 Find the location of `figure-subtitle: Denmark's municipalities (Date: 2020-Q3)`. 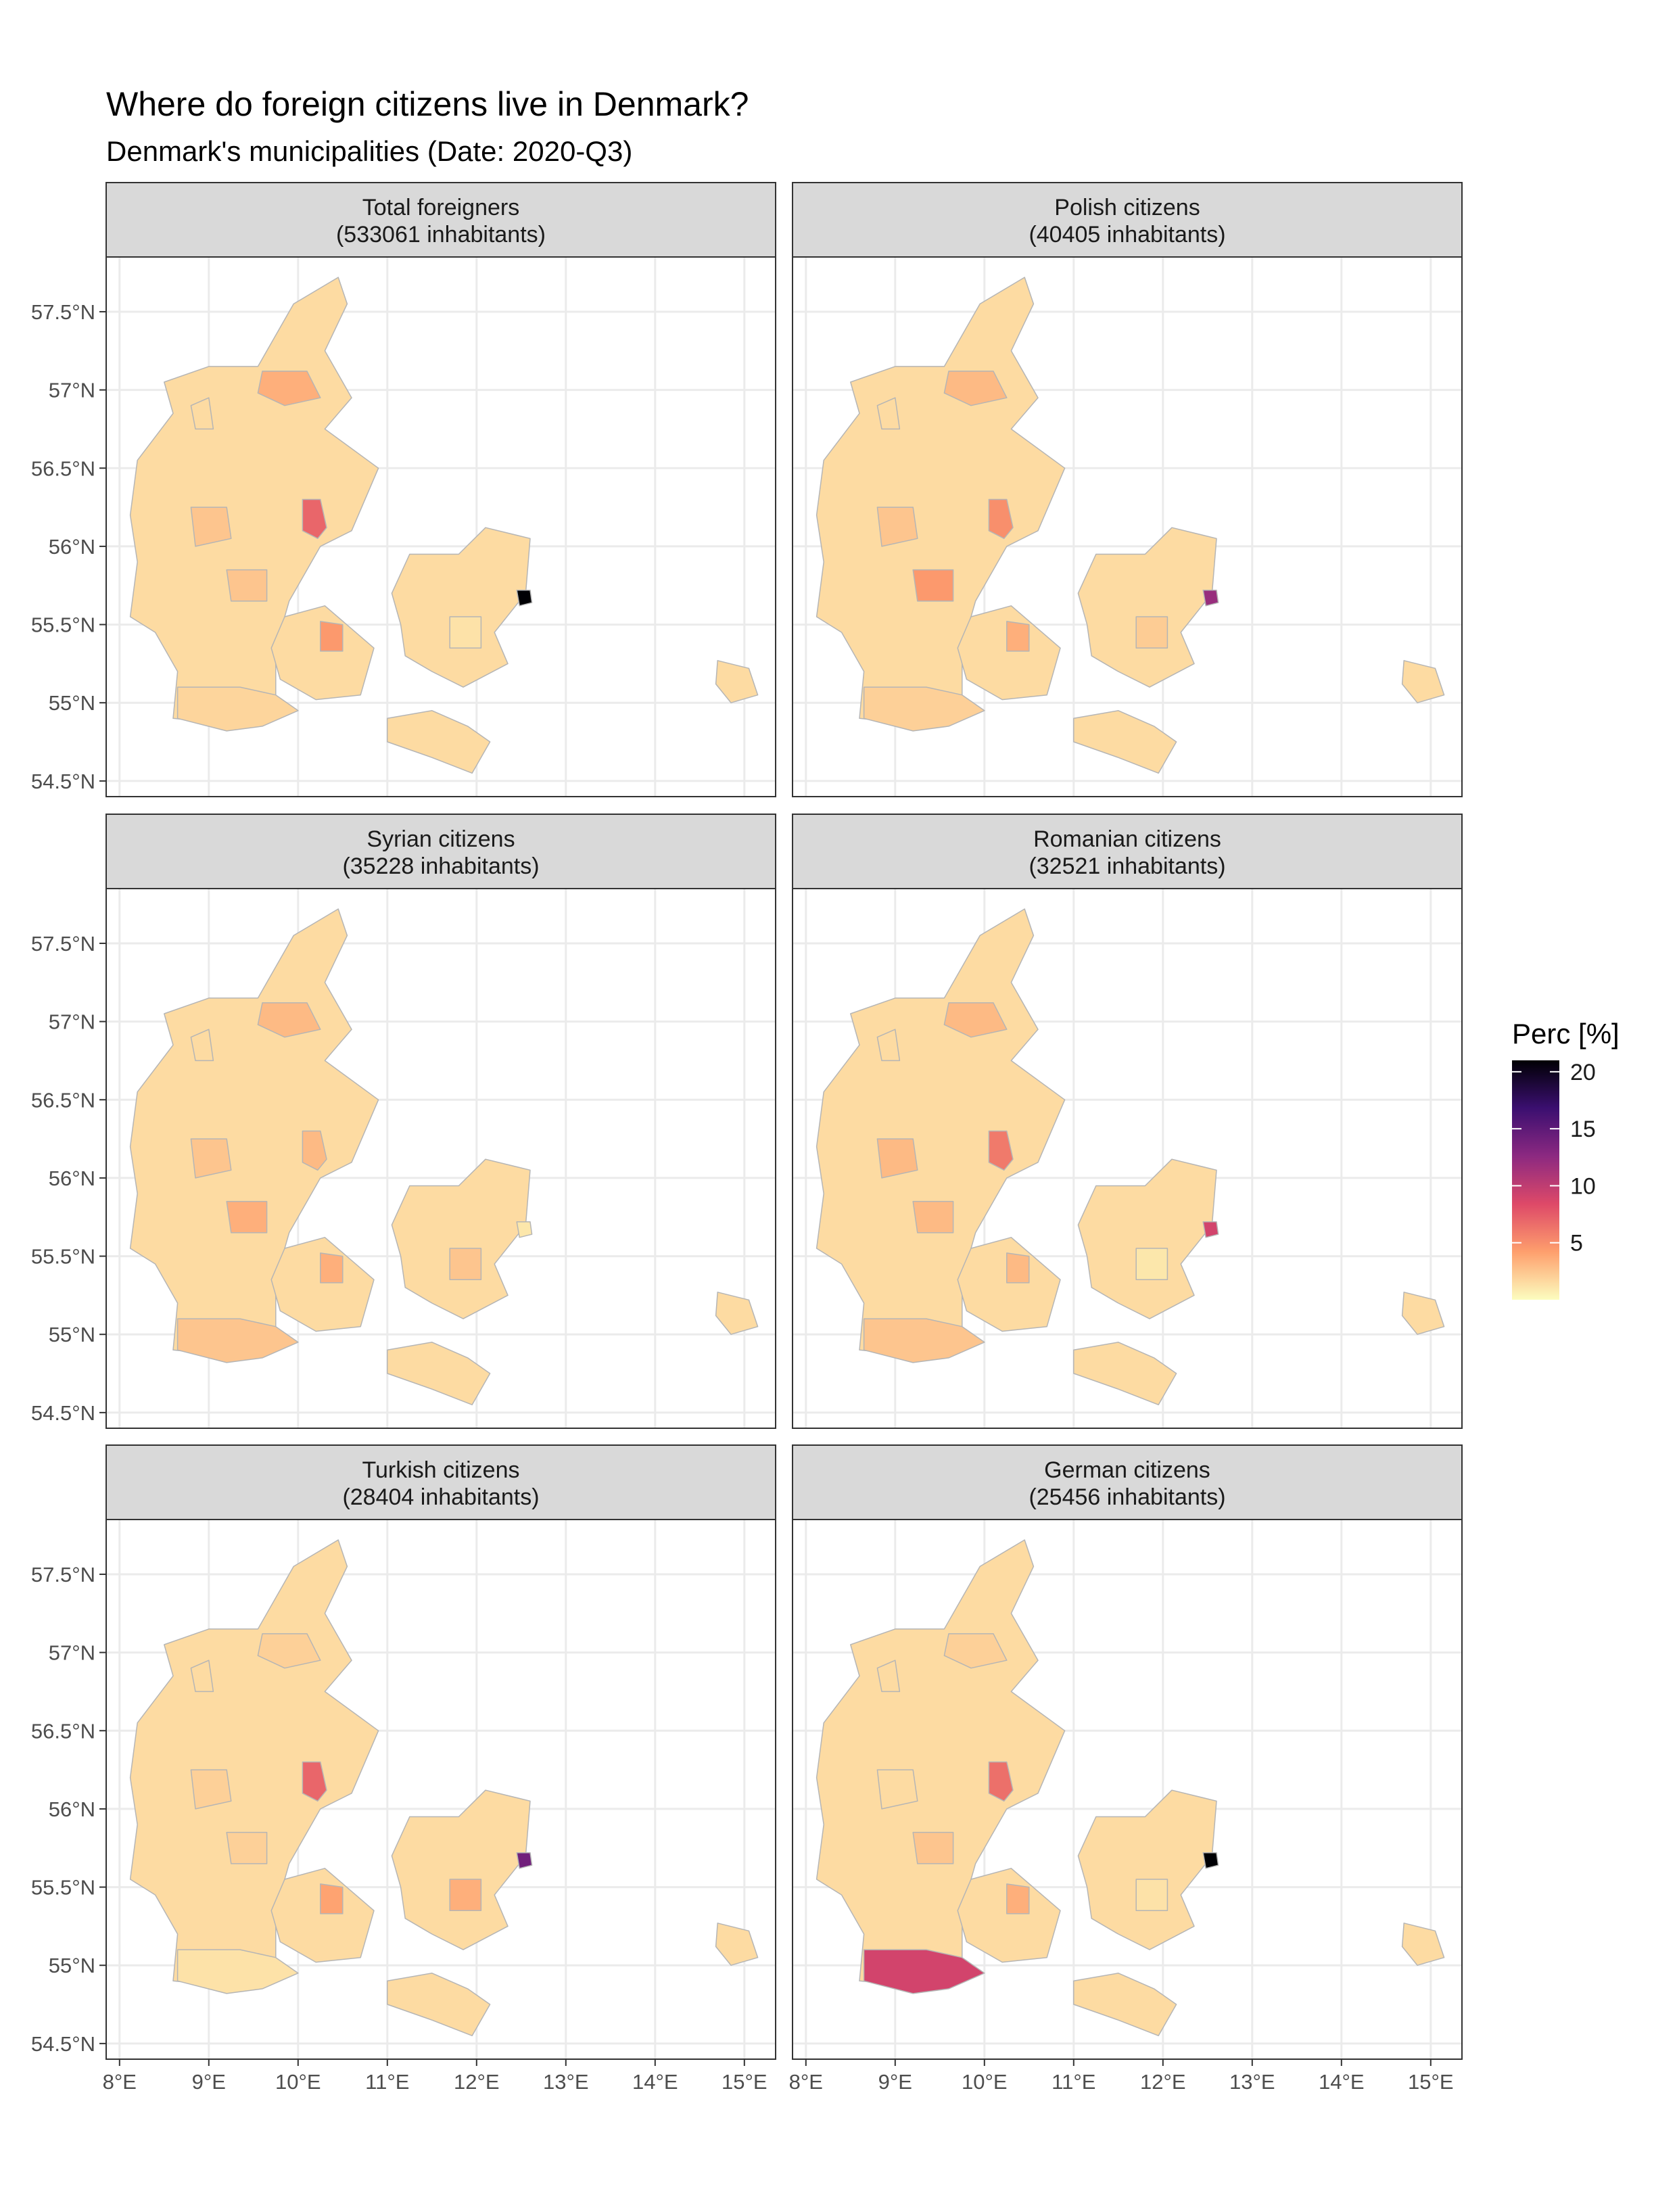

figure-subtitle: Denmark's municipalities (Date: 2020-Q3) is located at coordinates (370, 151).